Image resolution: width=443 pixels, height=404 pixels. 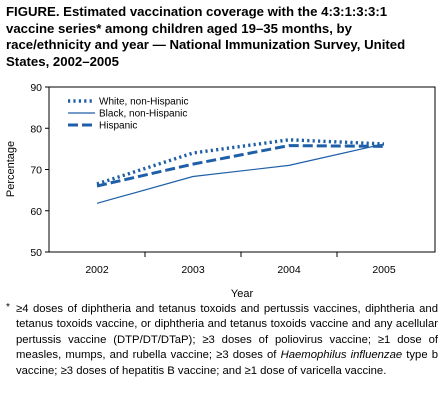 I want to click on y-axis-label: Percentage, so click(x=11, y=169).